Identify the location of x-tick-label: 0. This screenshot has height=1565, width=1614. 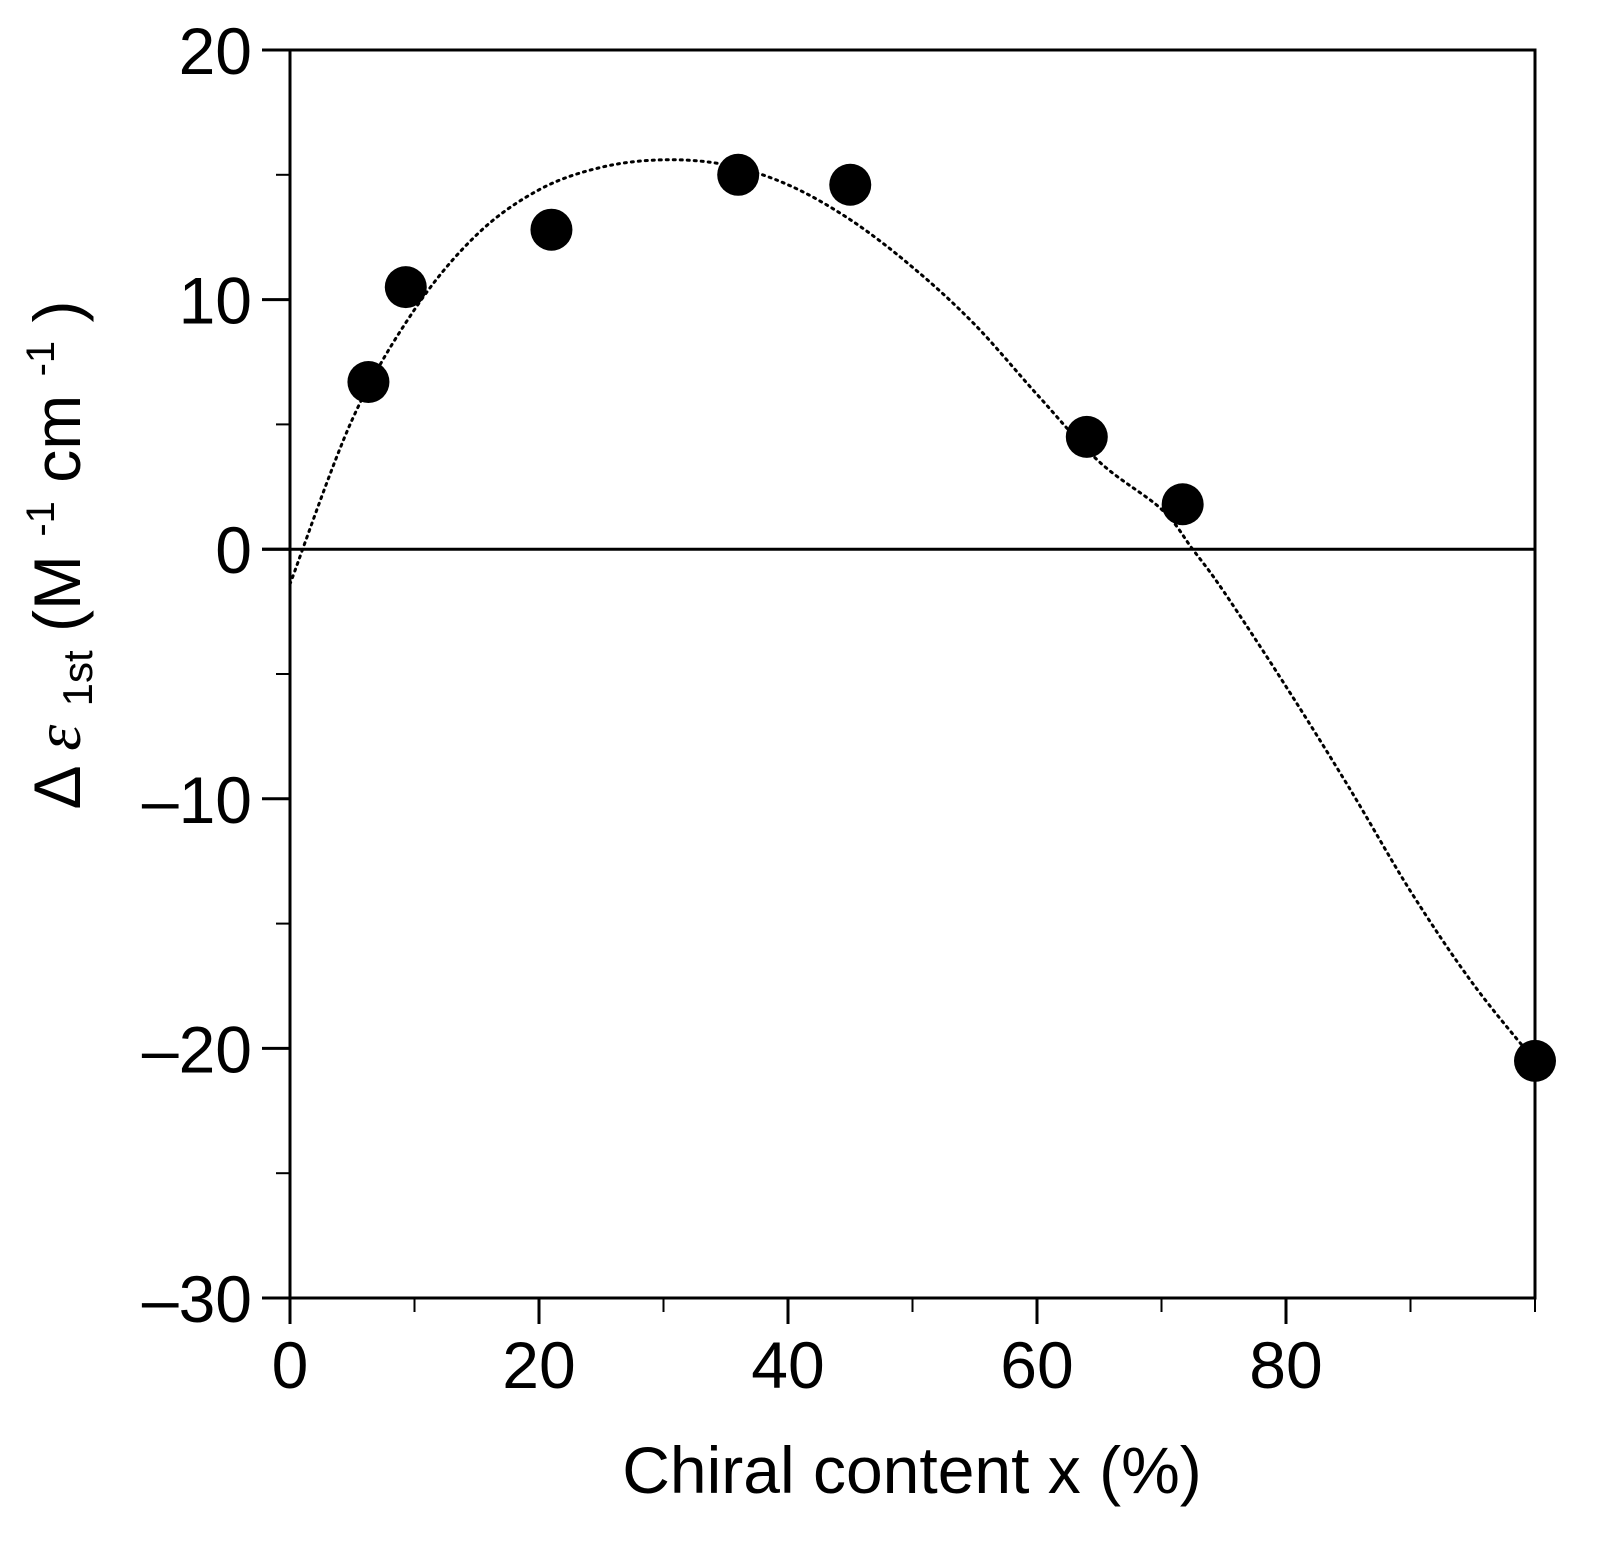
(290, 1365).